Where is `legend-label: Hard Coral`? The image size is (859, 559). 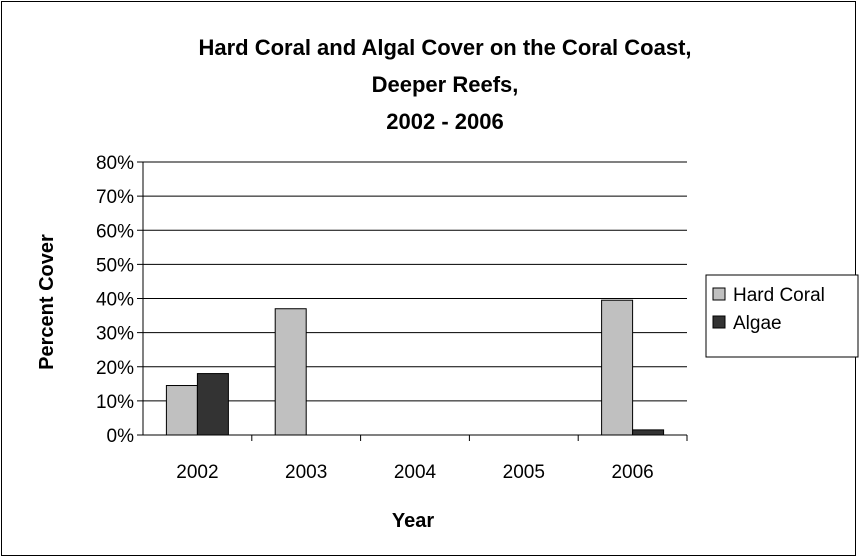
legend-label: Hard Coral is located at coordinates (779, 295).